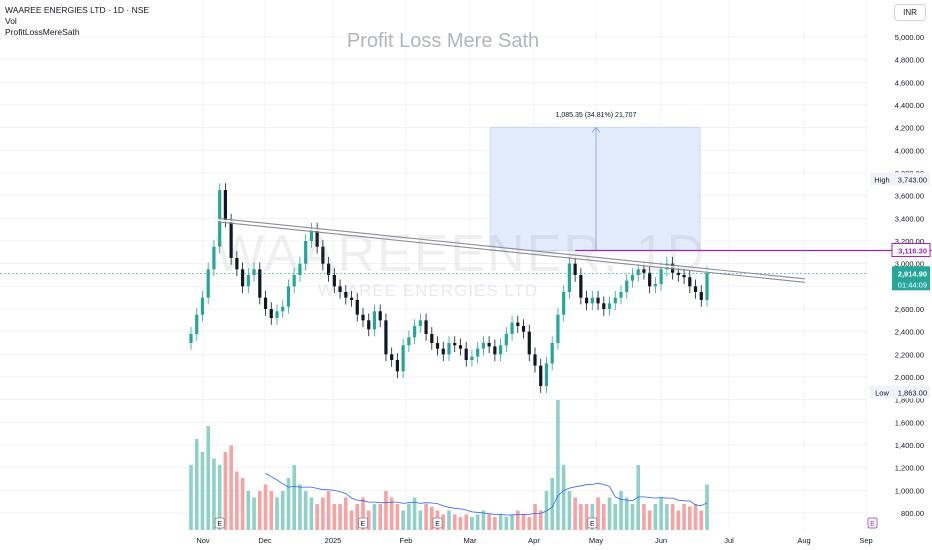 Image resolution: width=932 pixels, height=550 pixels. I want to click on currency-button: INR, so click(910, 12).